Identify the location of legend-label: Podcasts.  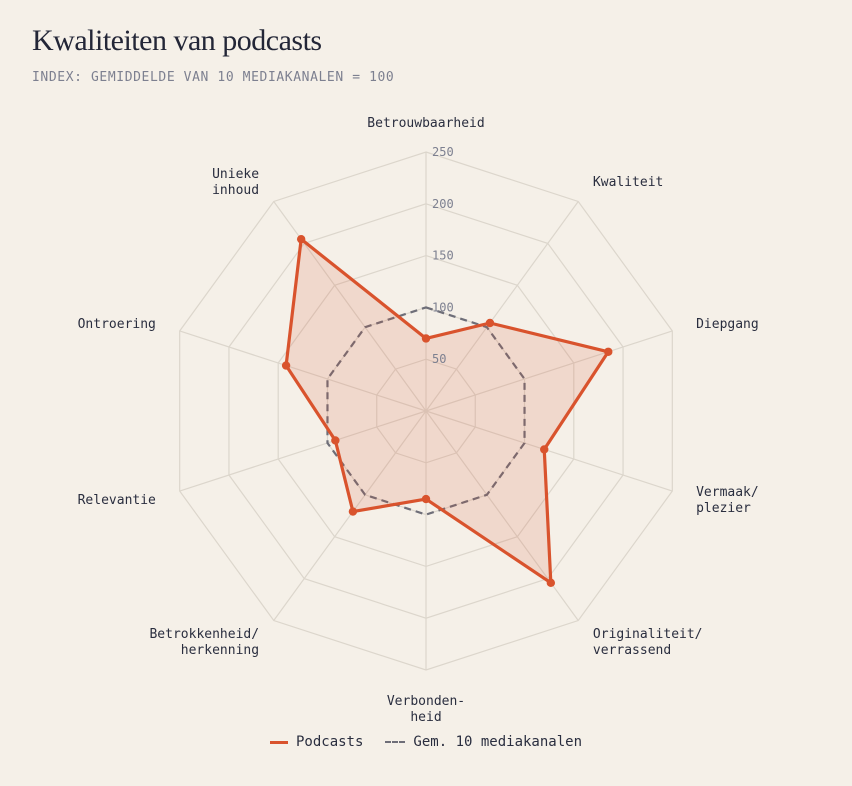
(329, 742).